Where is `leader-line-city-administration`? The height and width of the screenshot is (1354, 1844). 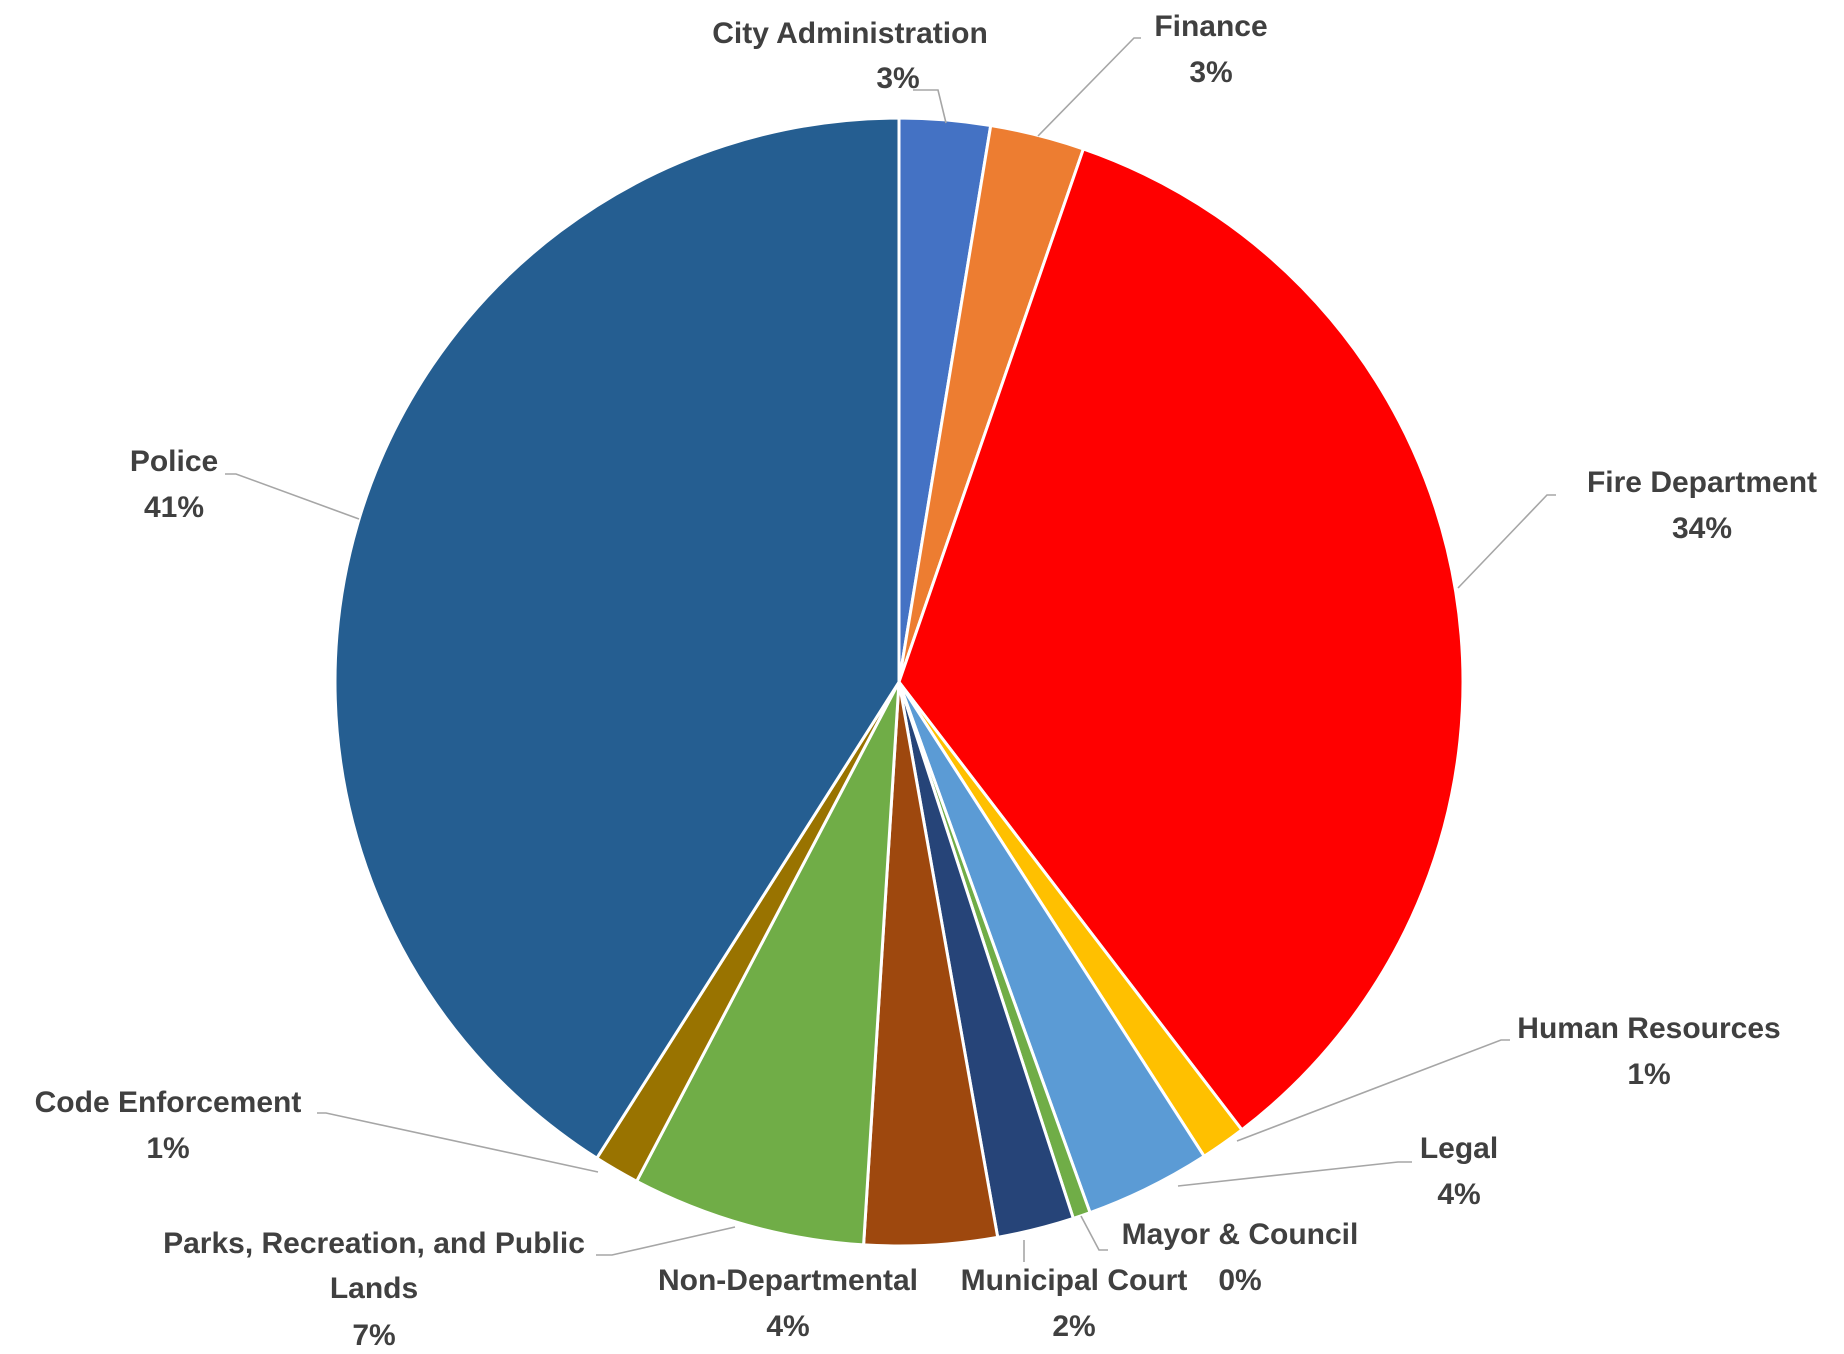
leader-line-city-administration is located at coordinates (930, 106).